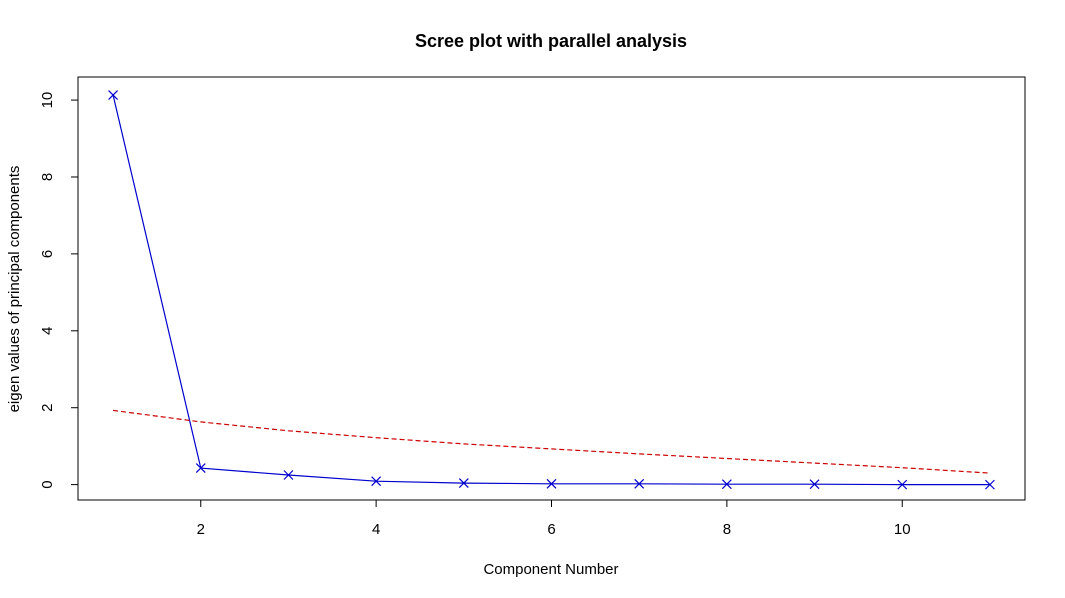  I want to click on y-tick-label: 4, so click(47, 331).